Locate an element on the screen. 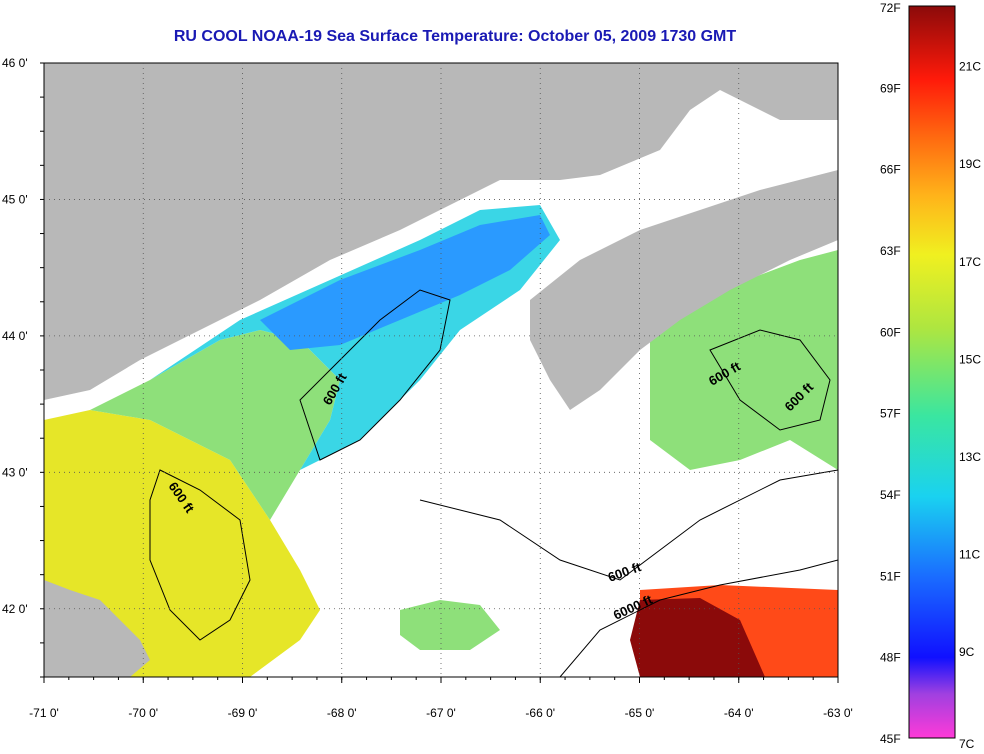  colorbar-f-label: 51F is located at coordinates (890, 576).